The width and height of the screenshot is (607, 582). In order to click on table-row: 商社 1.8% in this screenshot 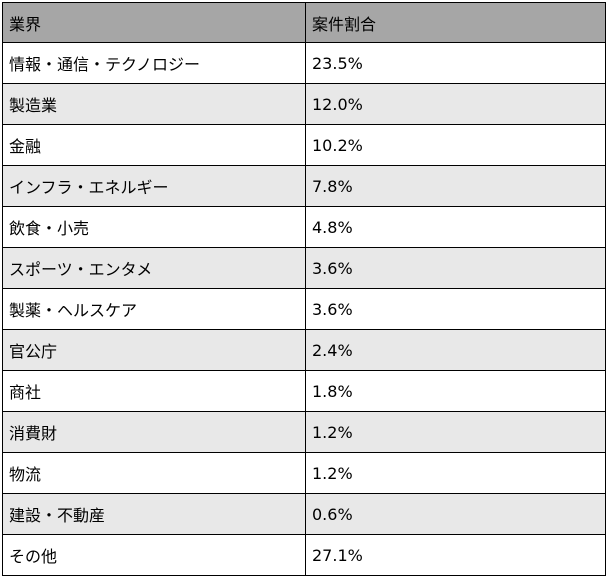, I will do `click(304, 391)`.